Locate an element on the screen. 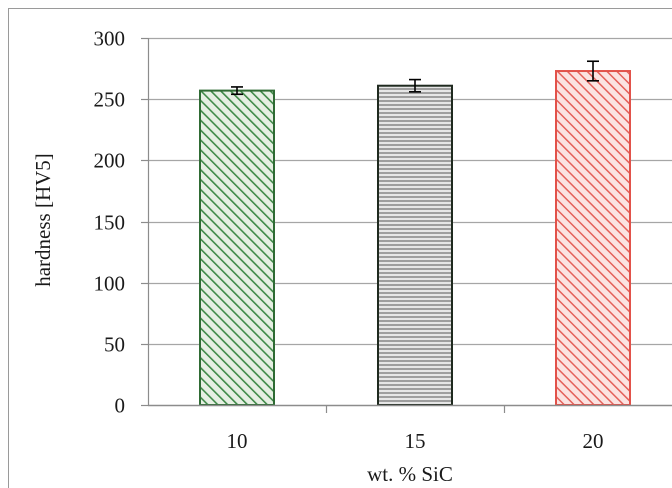 This screenshot has width=672, height=488. y-tick-label: 50 is located at coordinates (114, 345).